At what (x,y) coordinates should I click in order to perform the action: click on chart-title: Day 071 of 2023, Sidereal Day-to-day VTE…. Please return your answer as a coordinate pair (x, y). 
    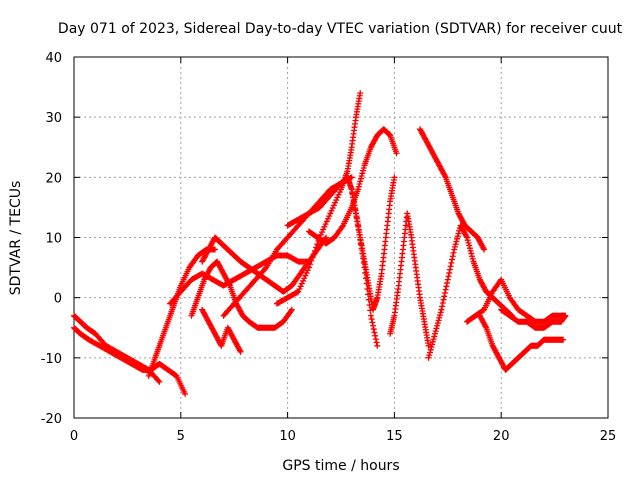
    Looking at the image, I should click on (340, 29).